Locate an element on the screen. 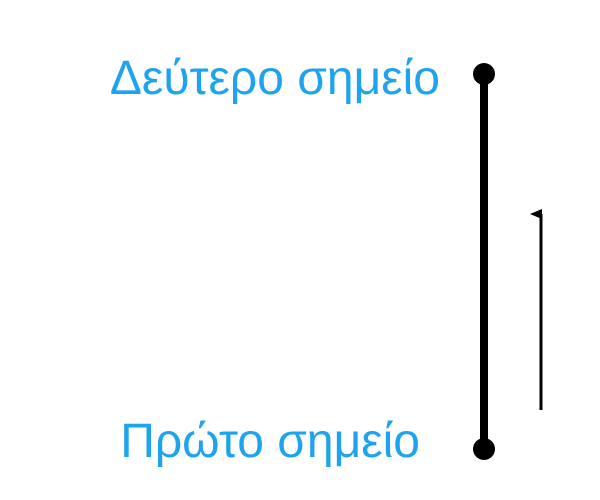 This screenshot has height=500, width=600. first-point-label: Πρώτο σημείο is located at coordinates (270, 441).